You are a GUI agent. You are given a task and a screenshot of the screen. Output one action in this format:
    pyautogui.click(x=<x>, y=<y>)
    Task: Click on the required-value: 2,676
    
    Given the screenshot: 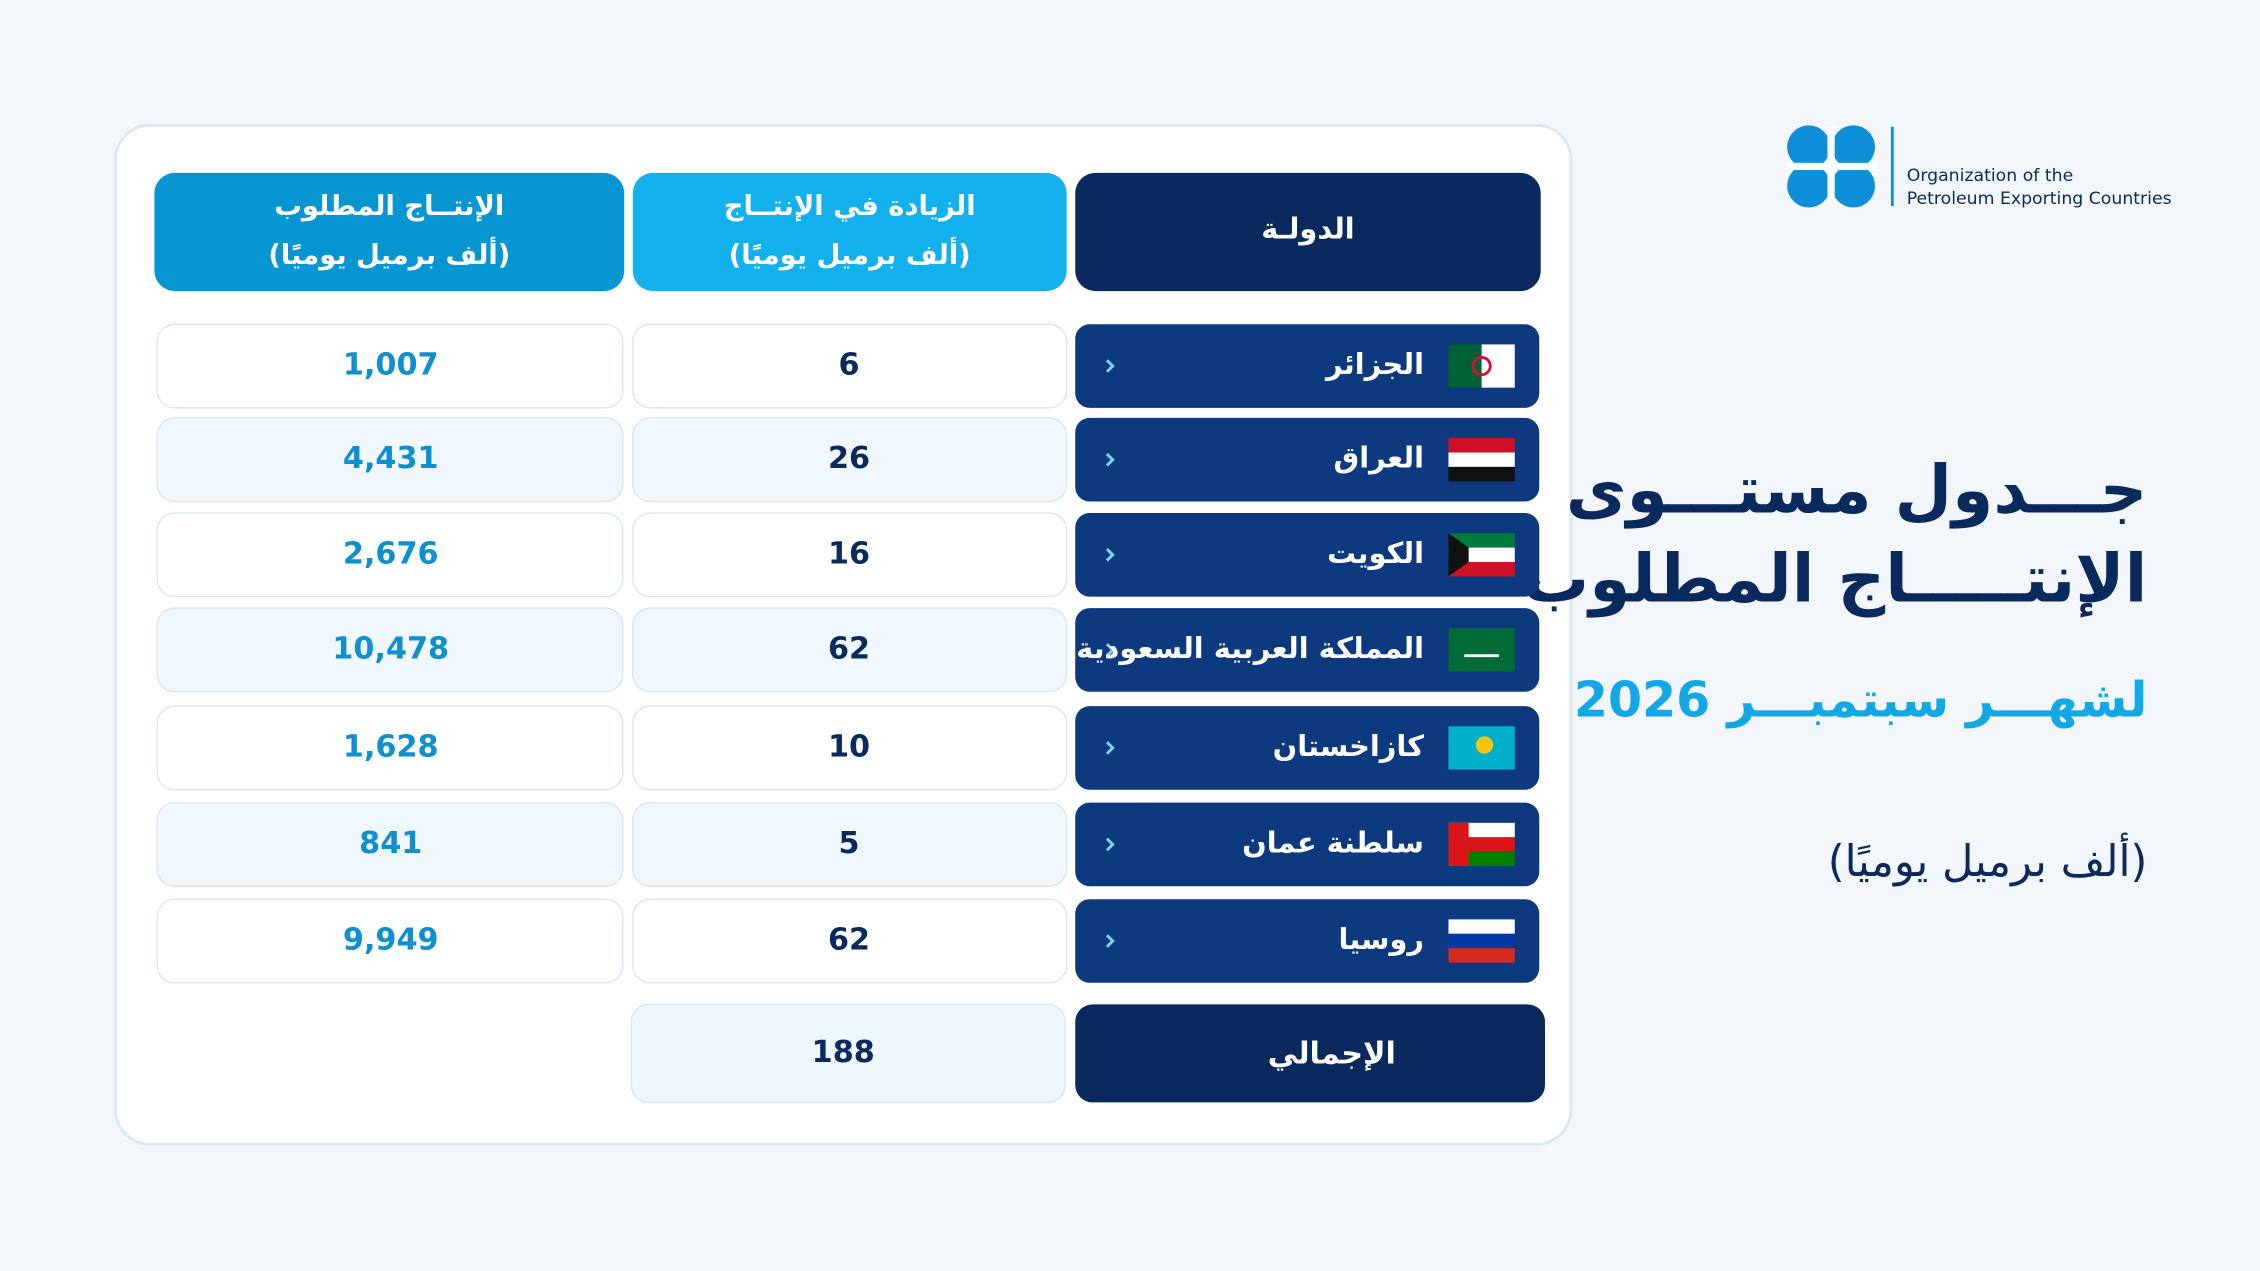 What is the action you would take?
    pyautogui.click(x=391, y=553)
    